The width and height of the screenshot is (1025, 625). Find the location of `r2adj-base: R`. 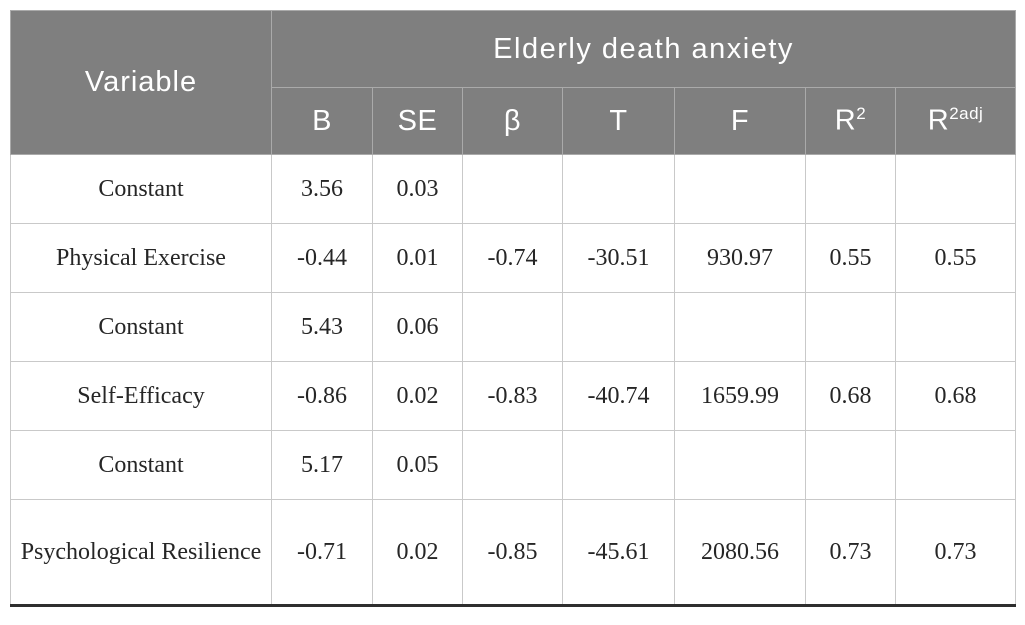

r2adj-base: R is located at coordinates (938, 120).